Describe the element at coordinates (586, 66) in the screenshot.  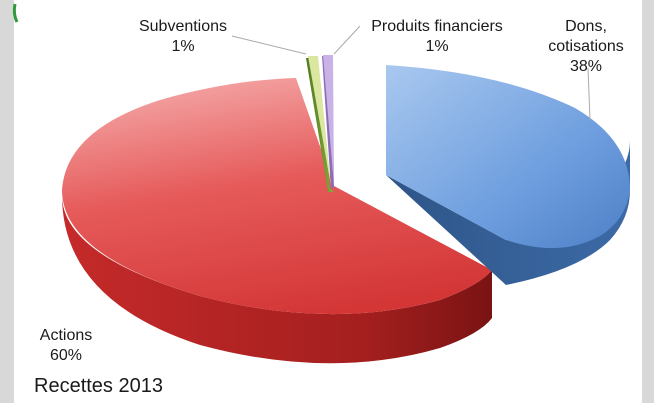
I see `label-dons-value: 38%` at that location.